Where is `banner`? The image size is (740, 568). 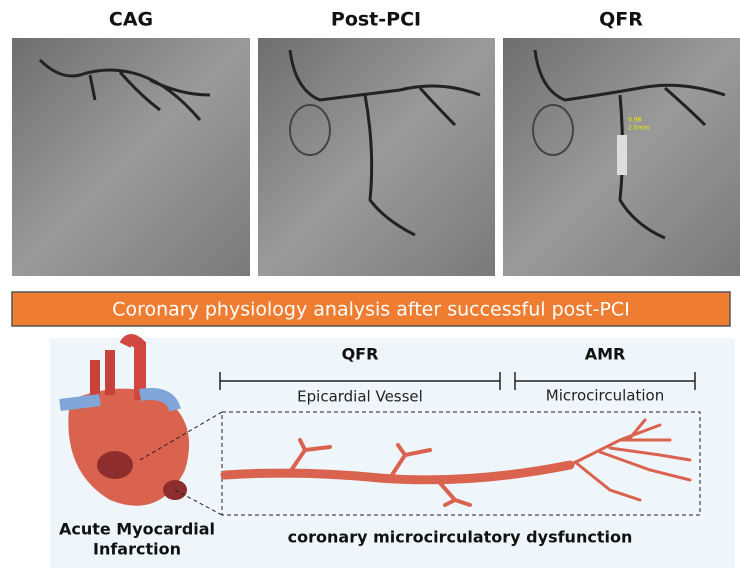
banner is located at coordinates (371, 309).